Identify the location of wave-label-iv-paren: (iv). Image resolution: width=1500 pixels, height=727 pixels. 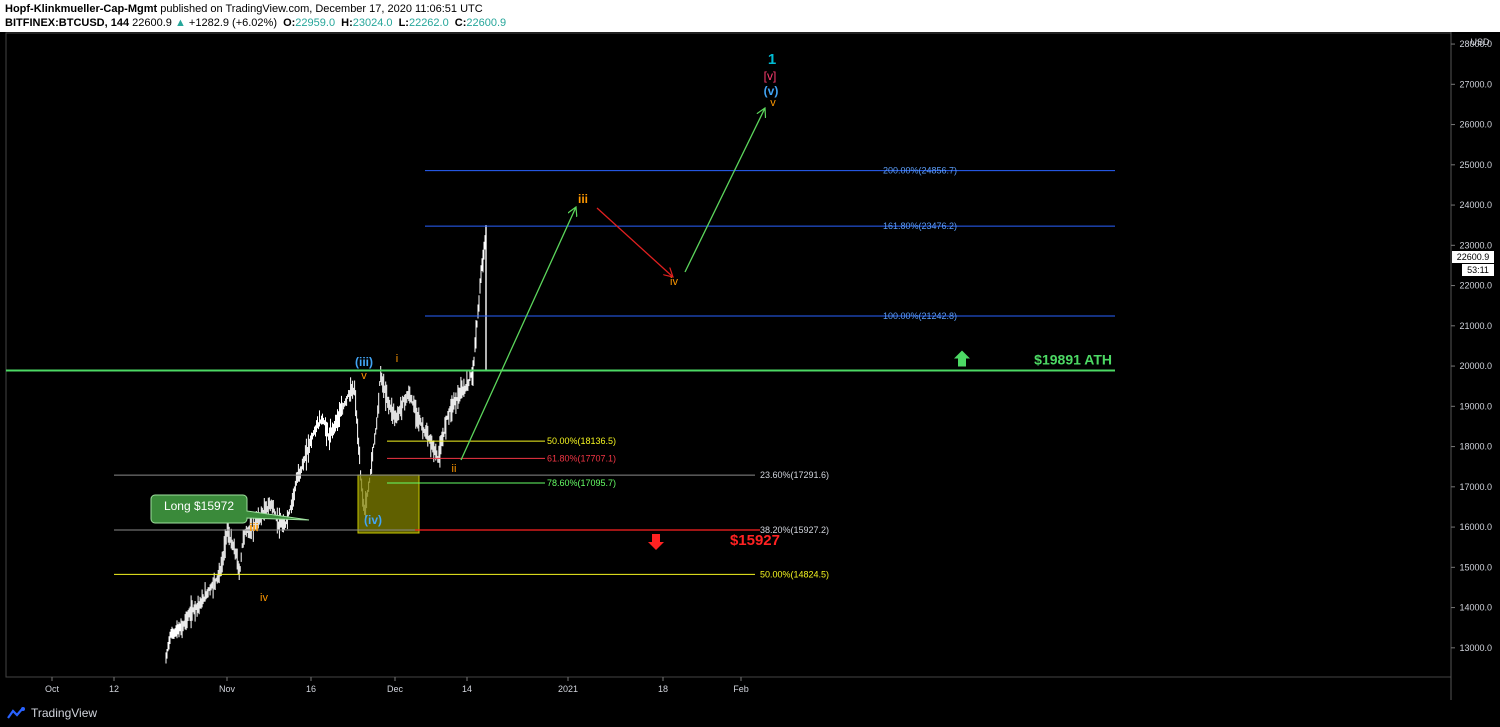
(373, 520).